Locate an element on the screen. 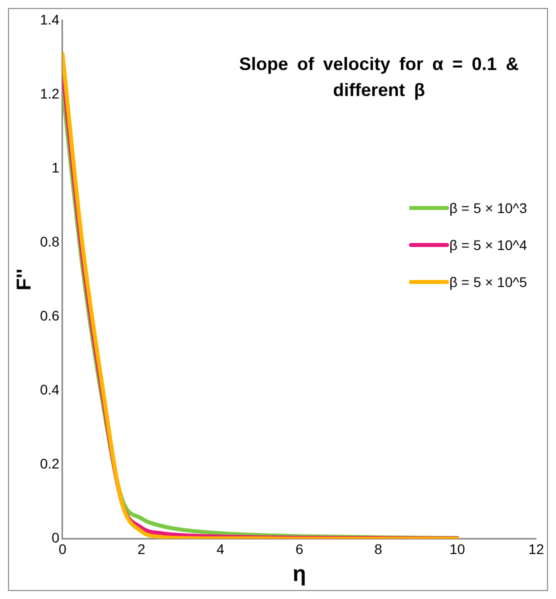  x-tick-label: 10 is located at coordinates (457, 549).